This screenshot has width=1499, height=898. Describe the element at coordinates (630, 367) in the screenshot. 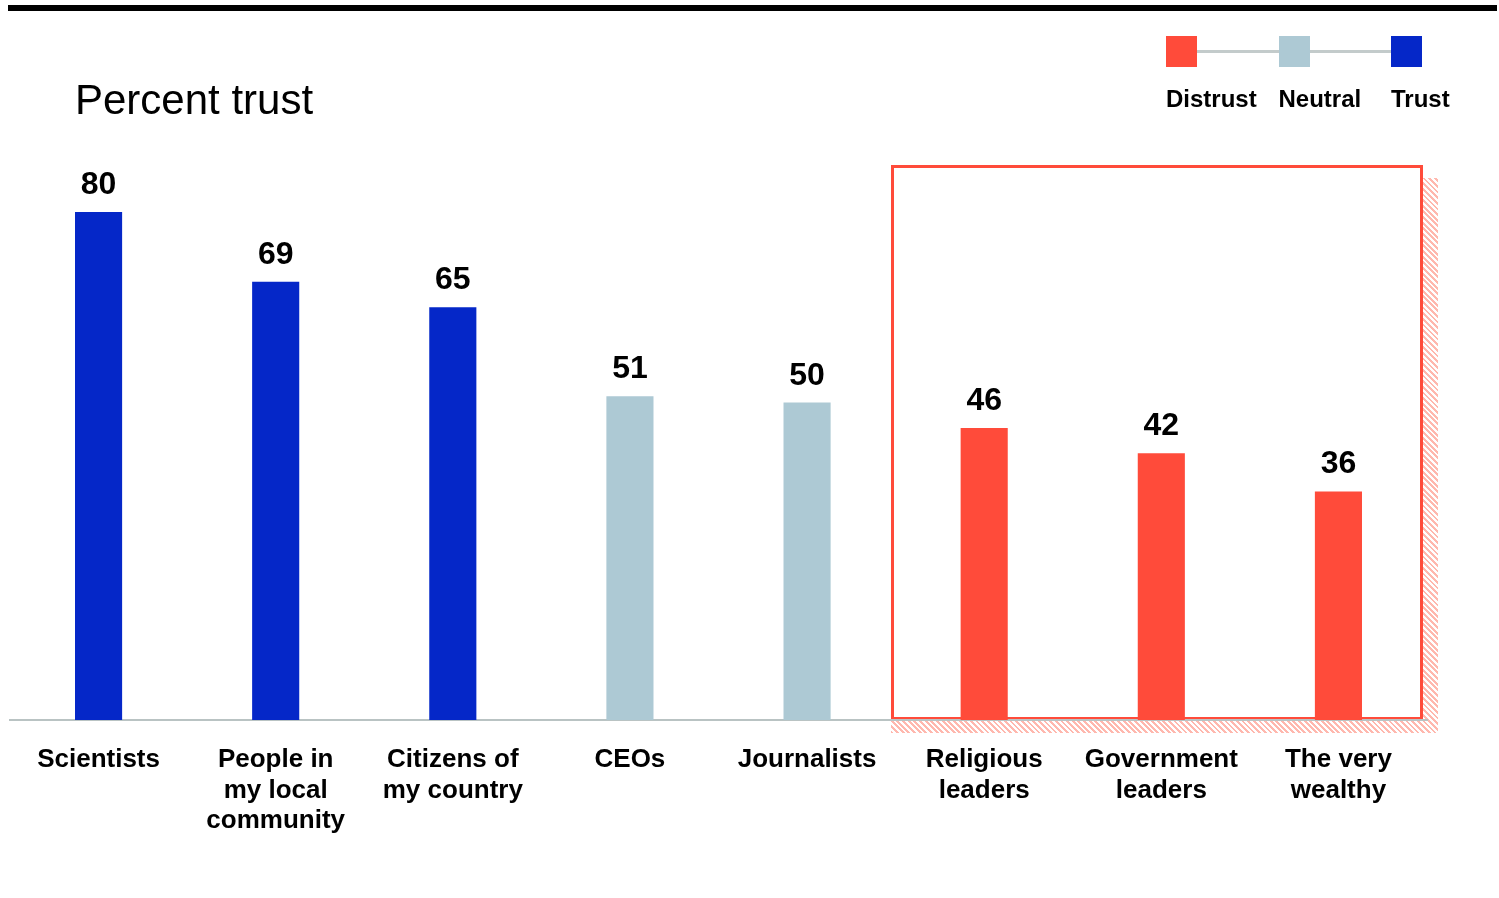

I see `data-label: 51` at that location.